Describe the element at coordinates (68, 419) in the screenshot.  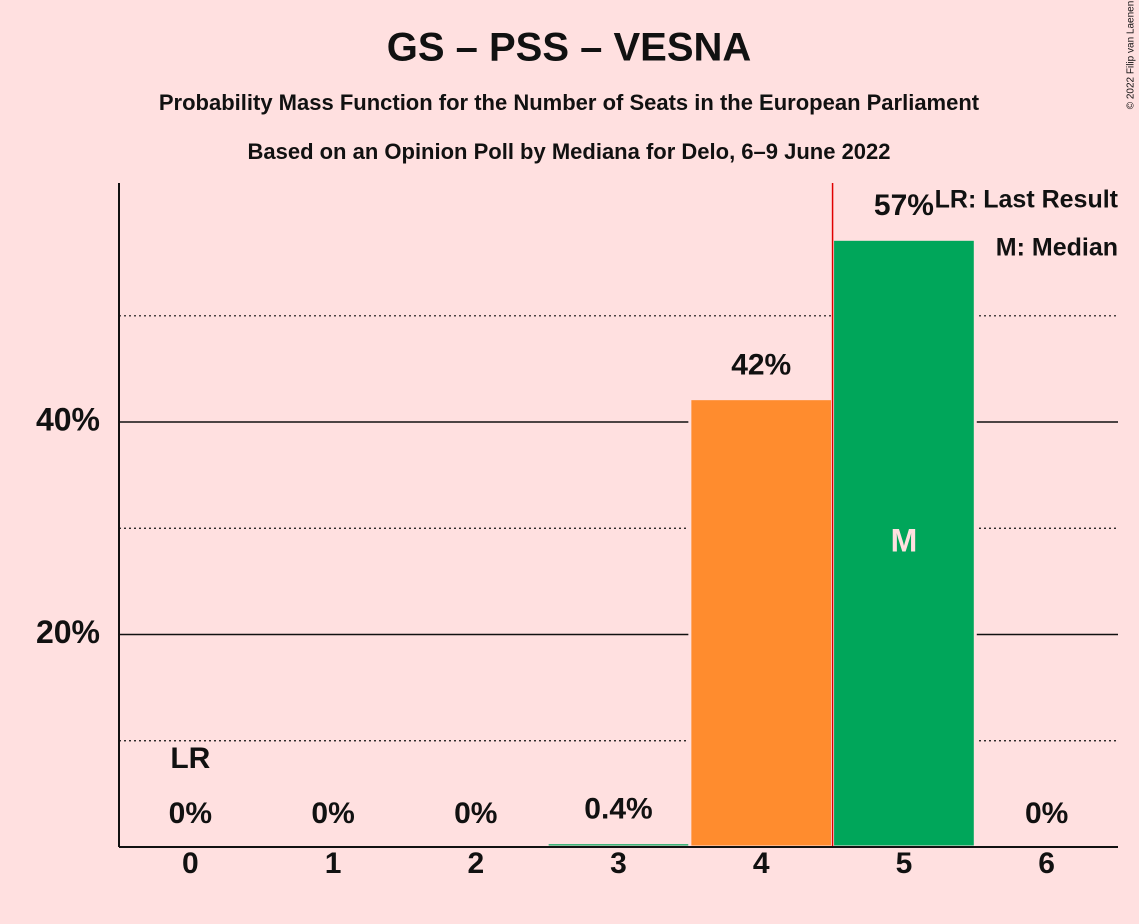
I see `y-tick-label: 40%` at that location.